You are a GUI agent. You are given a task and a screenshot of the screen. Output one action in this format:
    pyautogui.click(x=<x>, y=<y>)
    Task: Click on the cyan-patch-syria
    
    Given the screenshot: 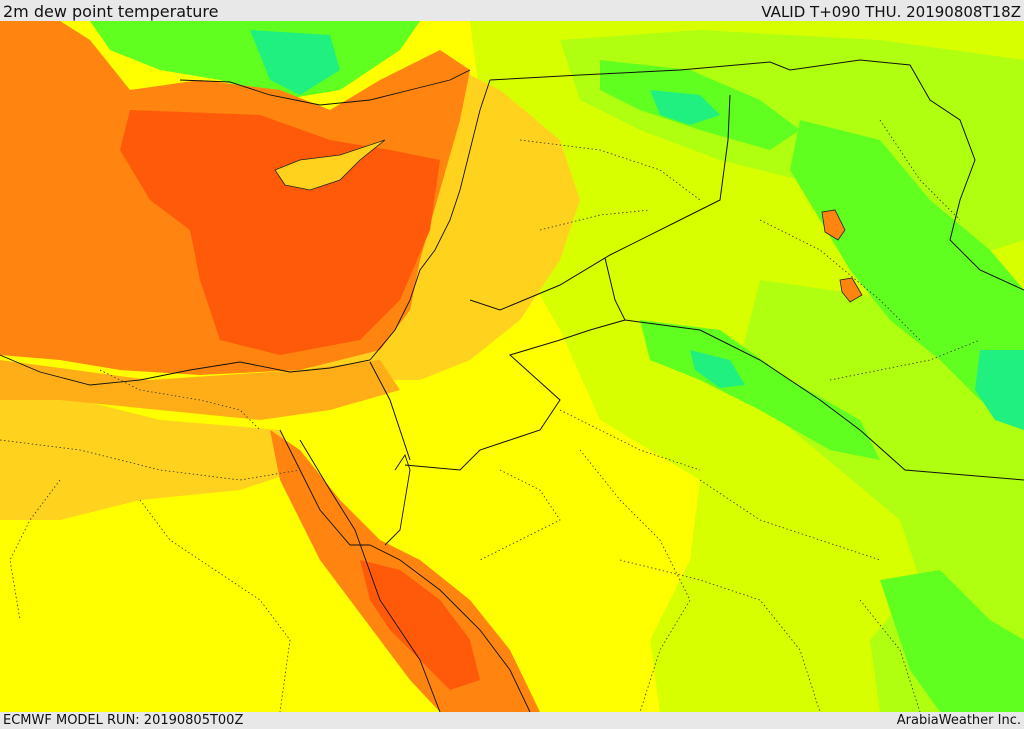 What is the action you would take?
    pyautogui.click(x=685, y=107)
    